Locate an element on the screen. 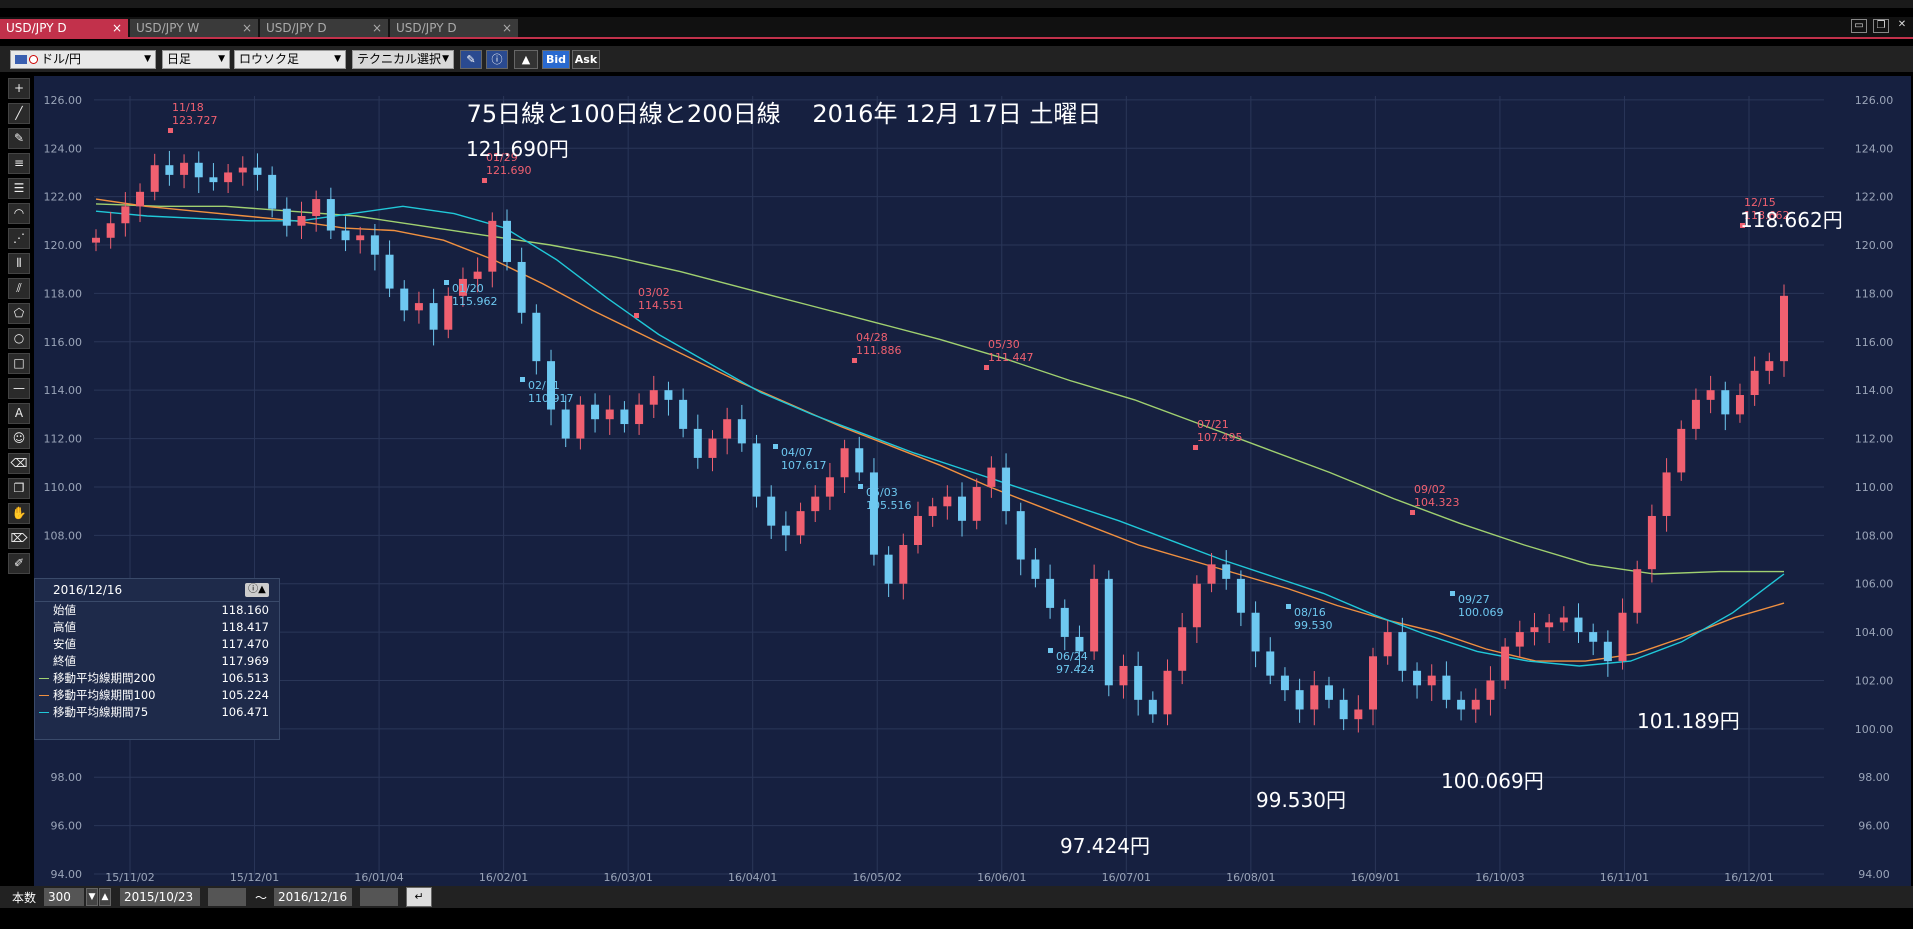  close-icon: ✕ is located at coordinates (1902, 24).